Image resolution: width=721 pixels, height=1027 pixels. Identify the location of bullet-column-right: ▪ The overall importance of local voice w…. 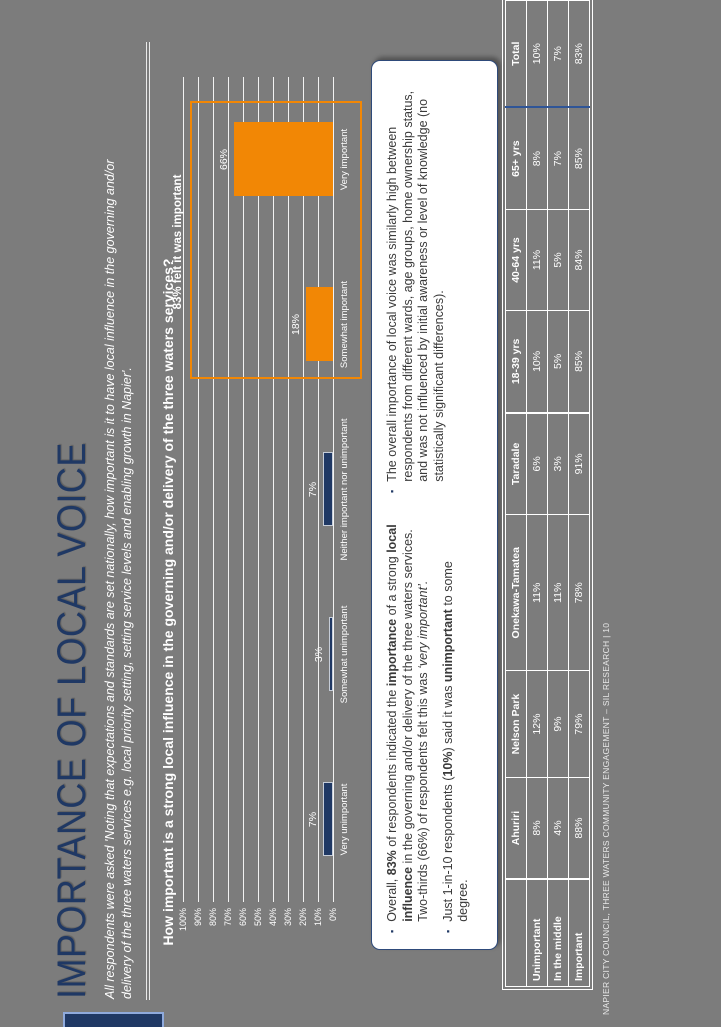
(436, 286).